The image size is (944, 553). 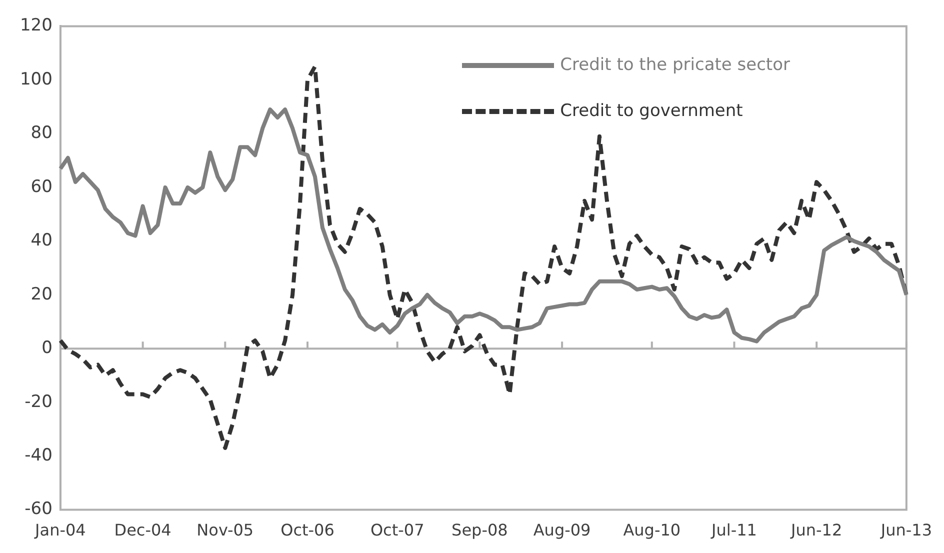 What do you see at coordinates (480, 530) in the screenshot?
I see `x-tick-label: Sep-08` at bounding box center [480, 530].